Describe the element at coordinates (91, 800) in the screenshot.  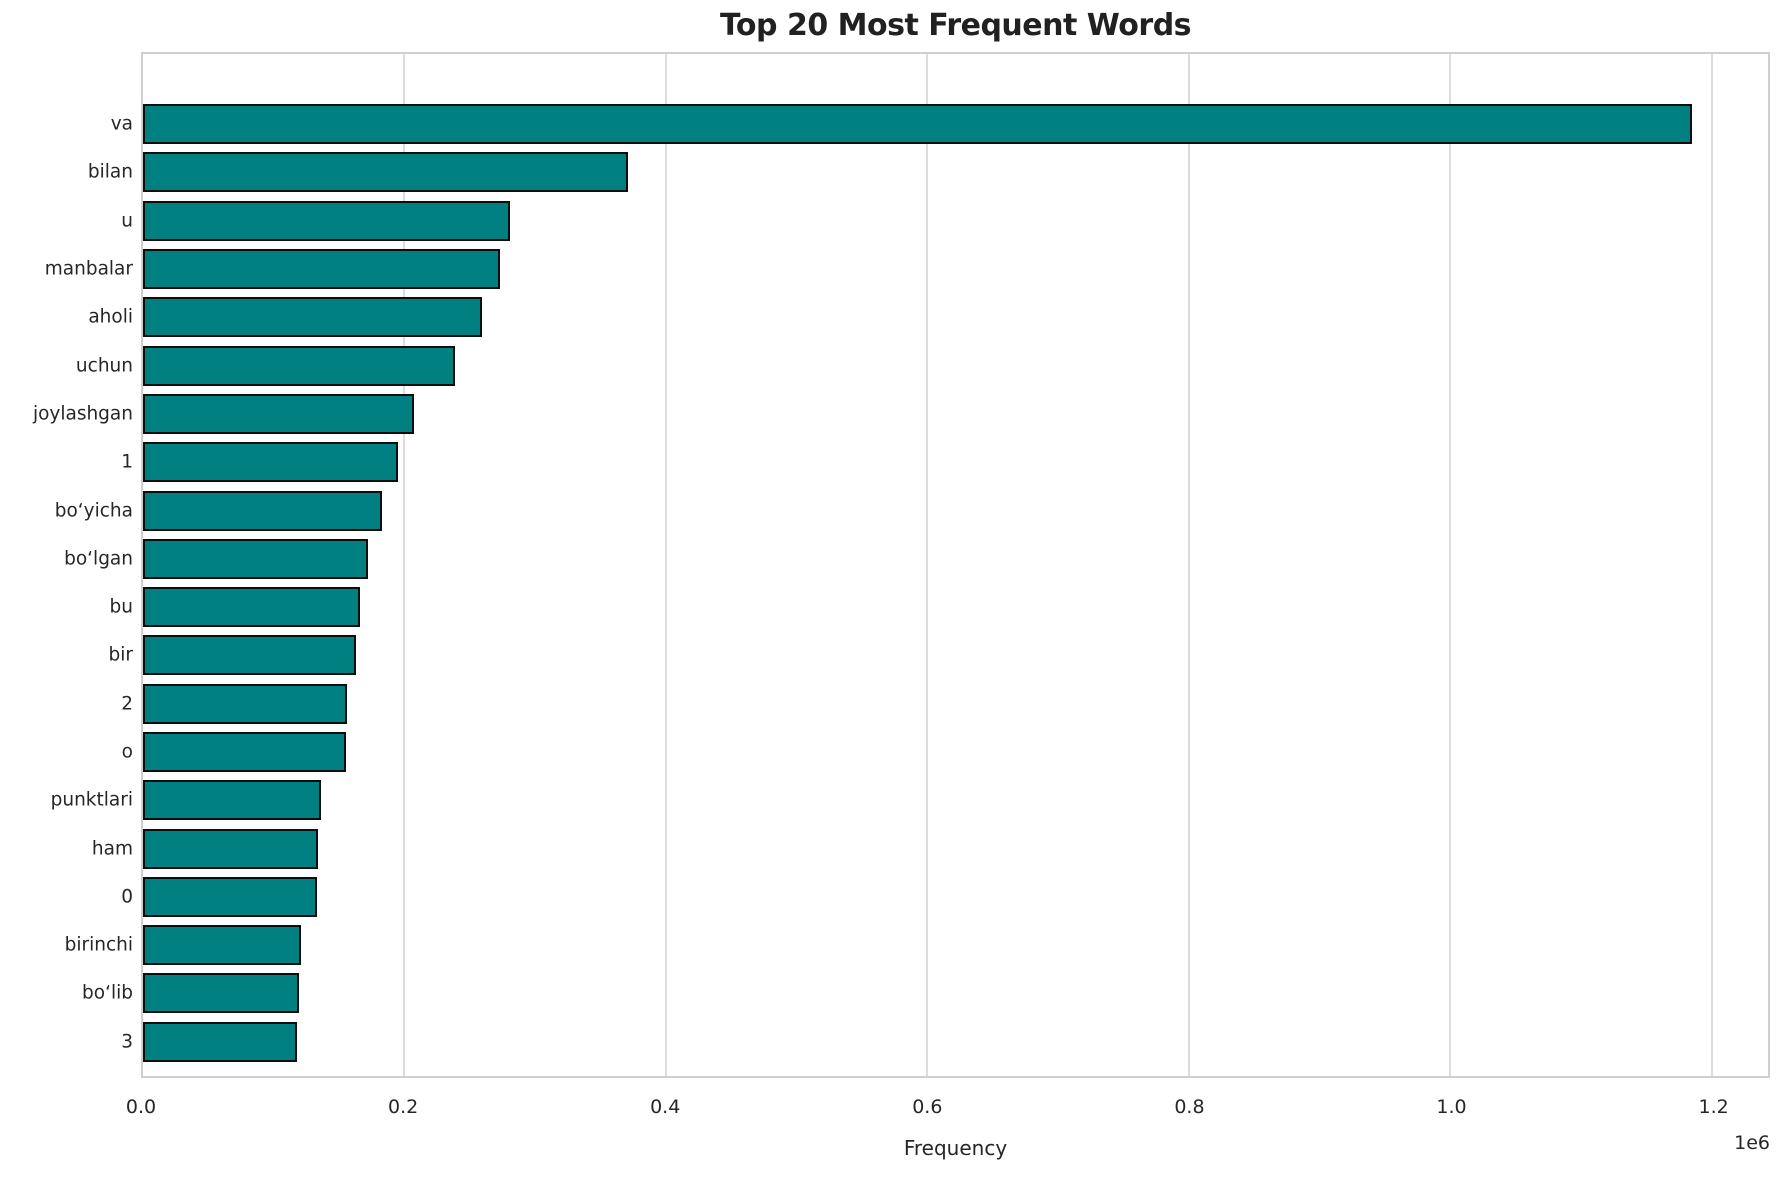
I see `y-tick-label: punktlari` at that location.